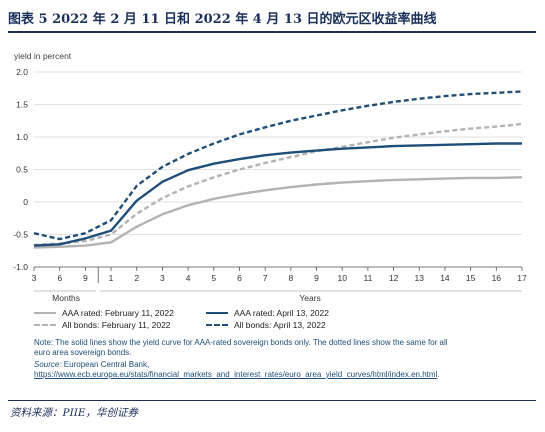 This screenshot has height=432, width=545. What do you see at coordinates (105, 364) in the screenshot?
I see `source-text: European Central Bank,` at bounding box center [105, 364].